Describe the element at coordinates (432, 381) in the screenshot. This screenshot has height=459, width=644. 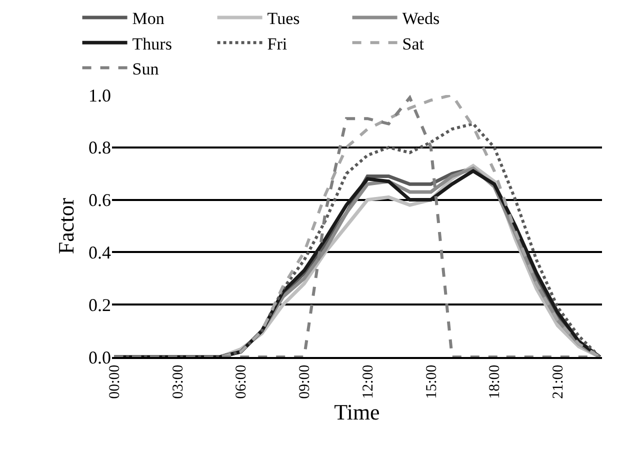
I see `x-tick-label: 15:00` at that location.